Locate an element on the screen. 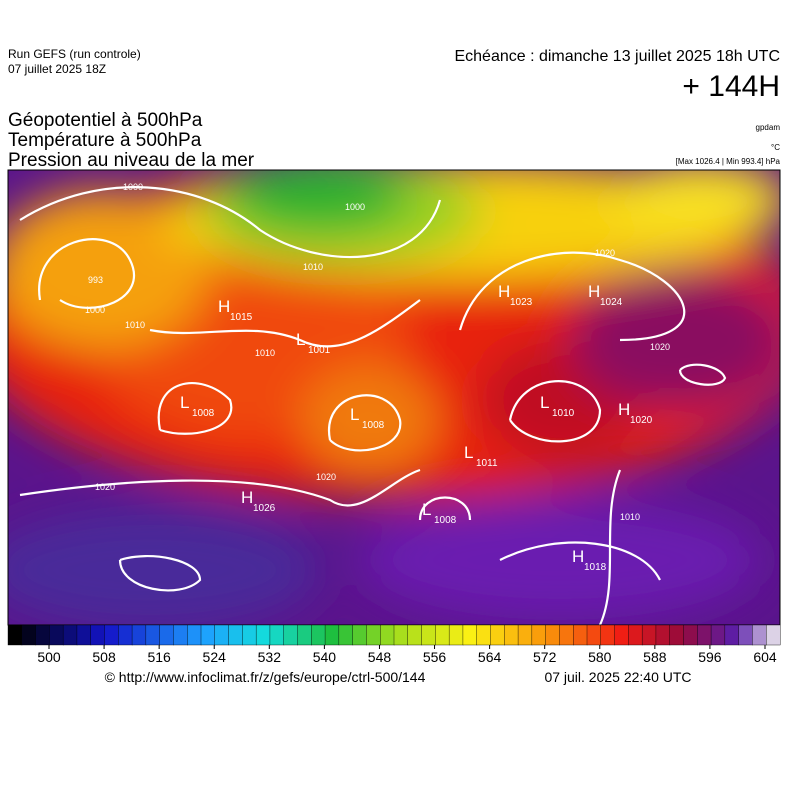  colorbar-label: 556 is located at coordinates (435, 657).